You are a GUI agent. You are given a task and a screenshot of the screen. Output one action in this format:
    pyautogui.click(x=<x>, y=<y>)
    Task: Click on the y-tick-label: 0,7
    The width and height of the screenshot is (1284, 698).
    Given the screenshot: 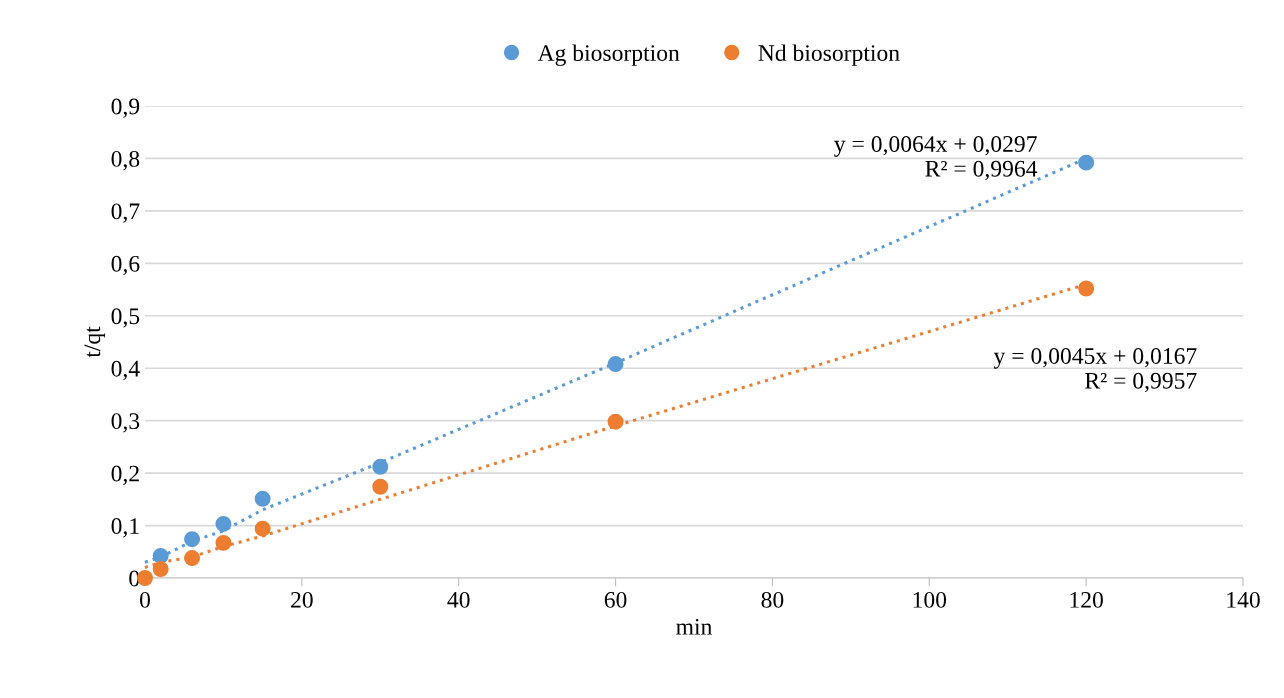 What is the action you would take?
    pyautogui.click(x=125, y=213)
    